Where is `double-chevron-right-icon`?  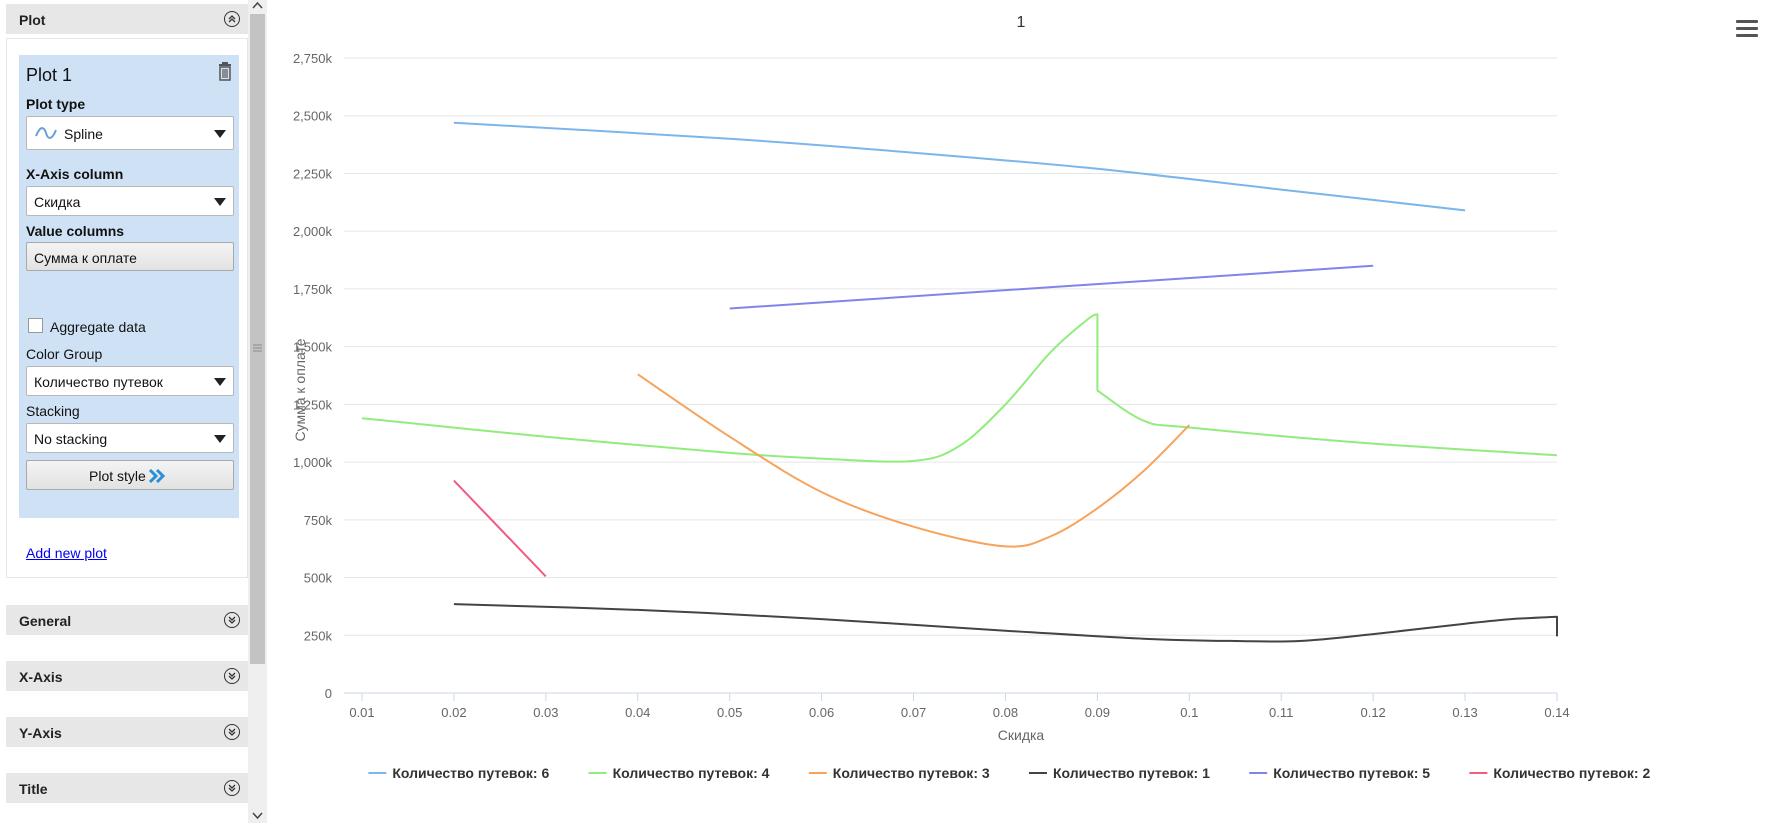 double-chevron-right-icon is located at coordinates (157, 476).